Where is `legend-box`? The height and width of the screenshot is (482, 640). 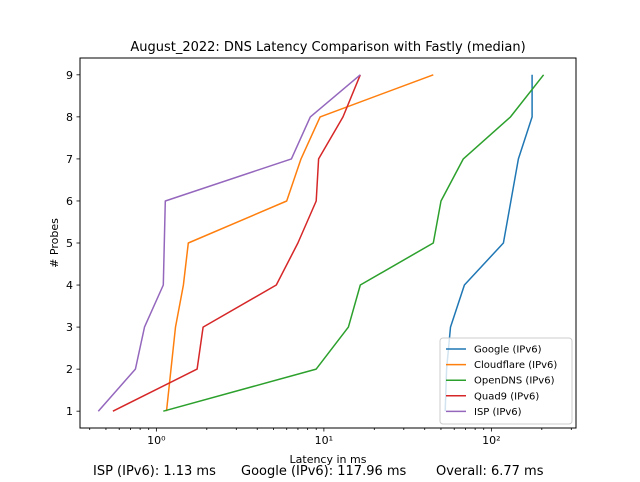
legend-box is located at coordinates (506, 381).